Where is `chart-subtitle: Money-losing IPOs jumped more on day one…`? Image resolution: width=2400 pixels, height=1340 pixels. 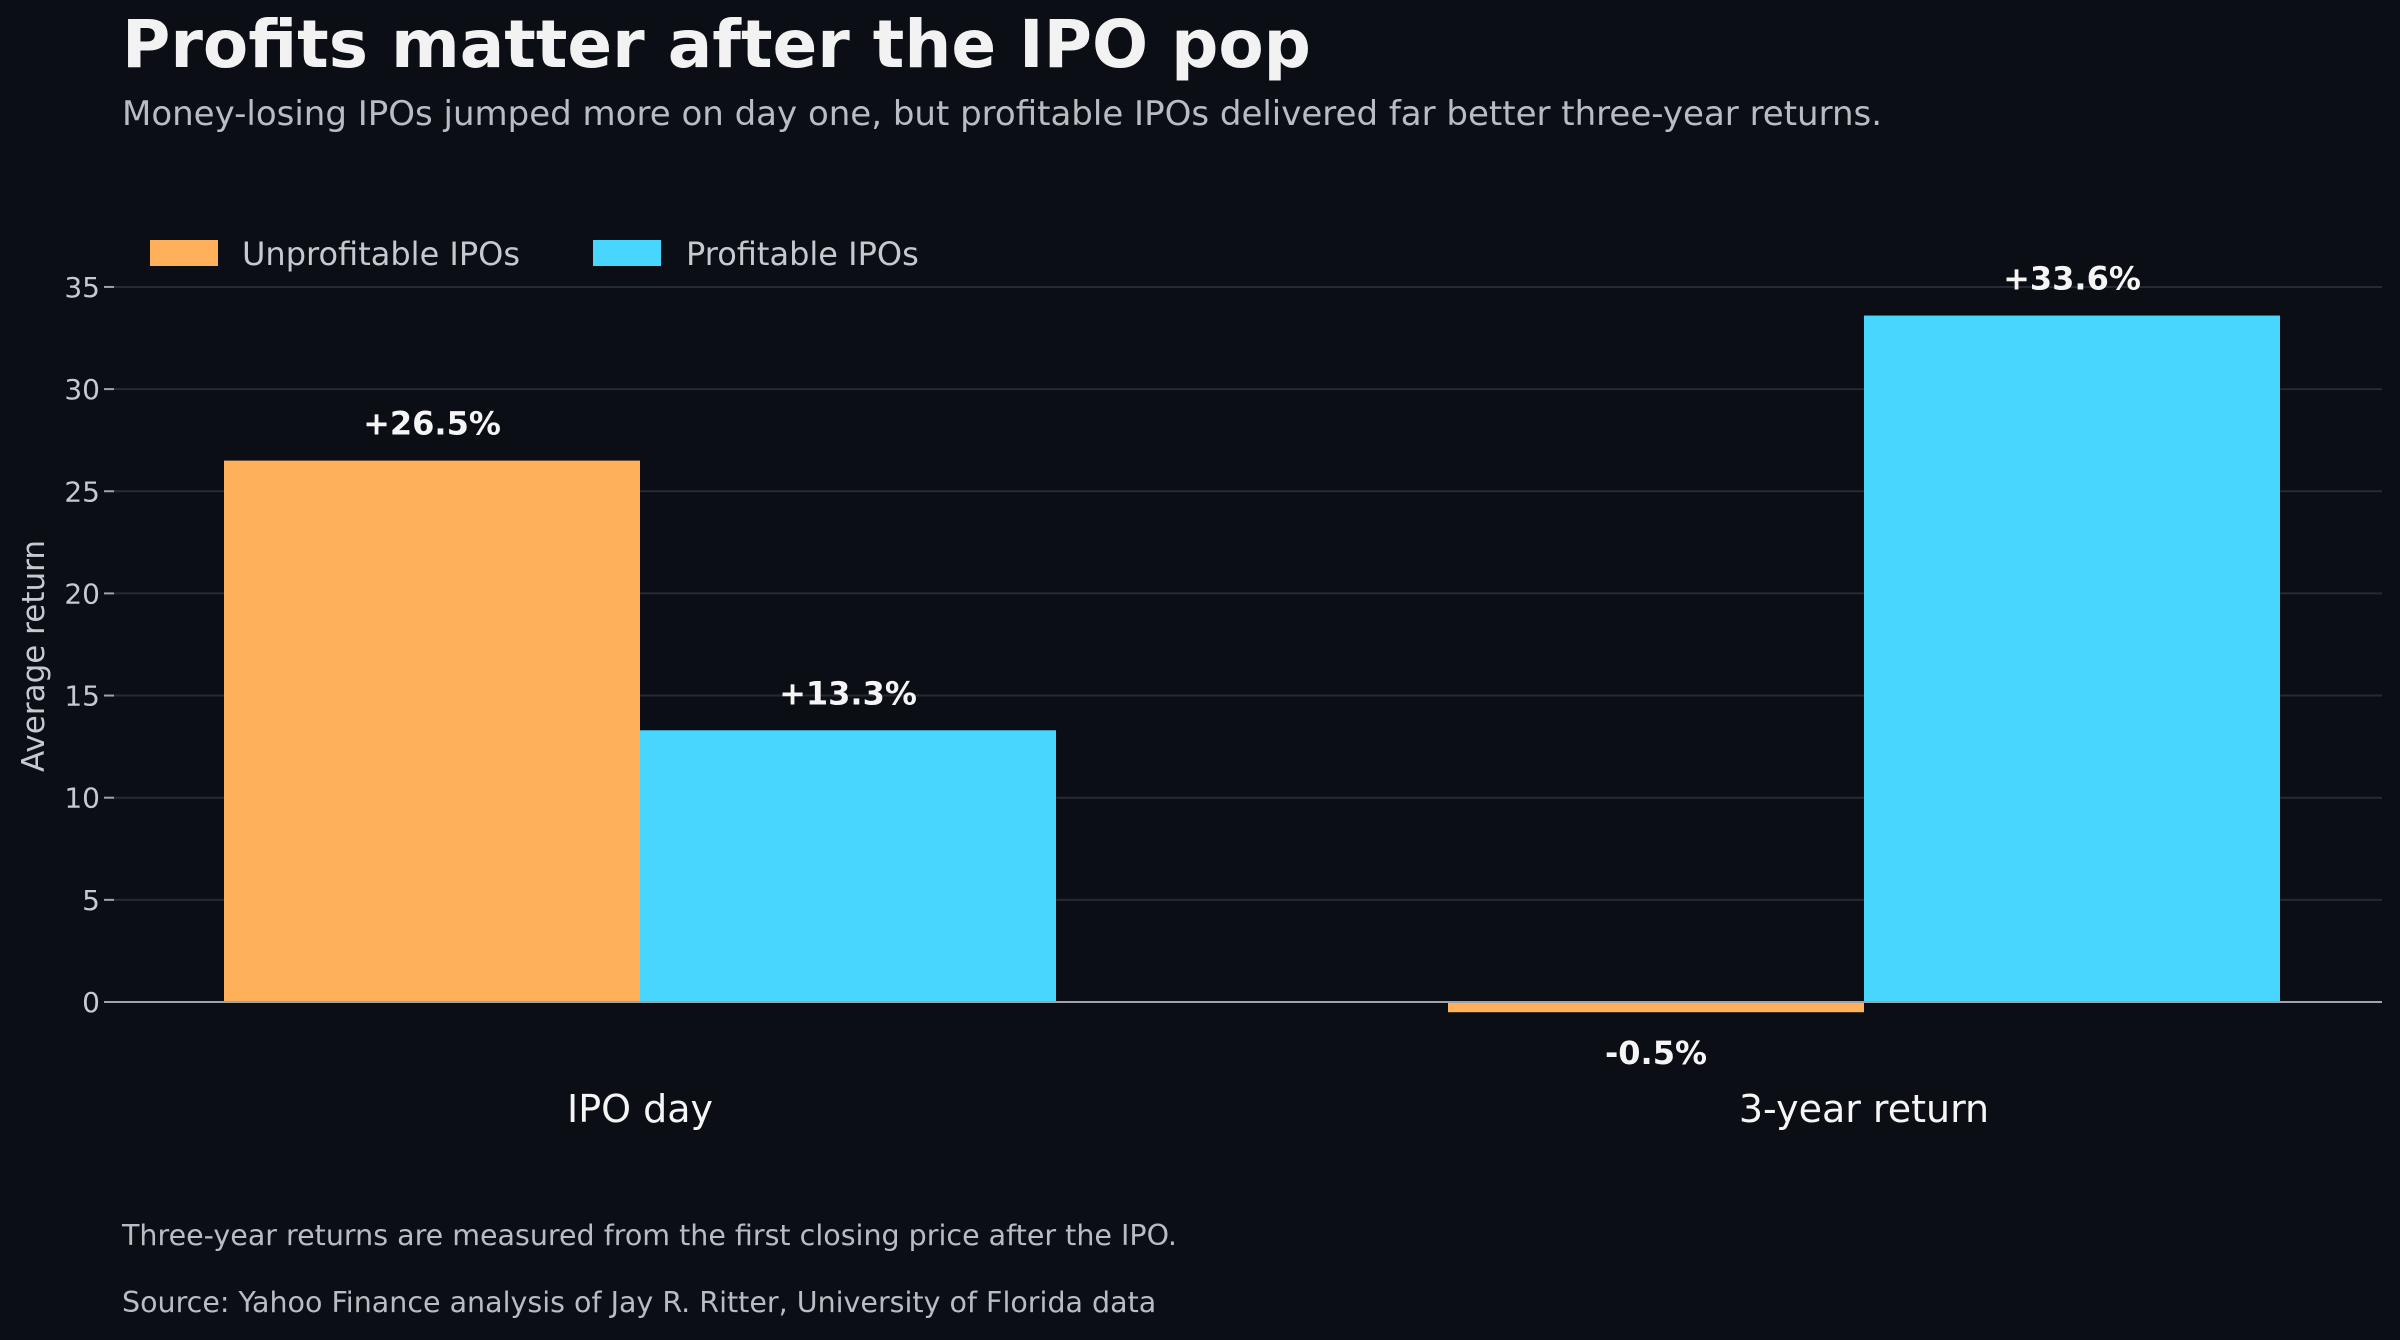
chart-subtitle: Money-losing IPOs jumped more on day one… is located at coordinates (1002, 114).